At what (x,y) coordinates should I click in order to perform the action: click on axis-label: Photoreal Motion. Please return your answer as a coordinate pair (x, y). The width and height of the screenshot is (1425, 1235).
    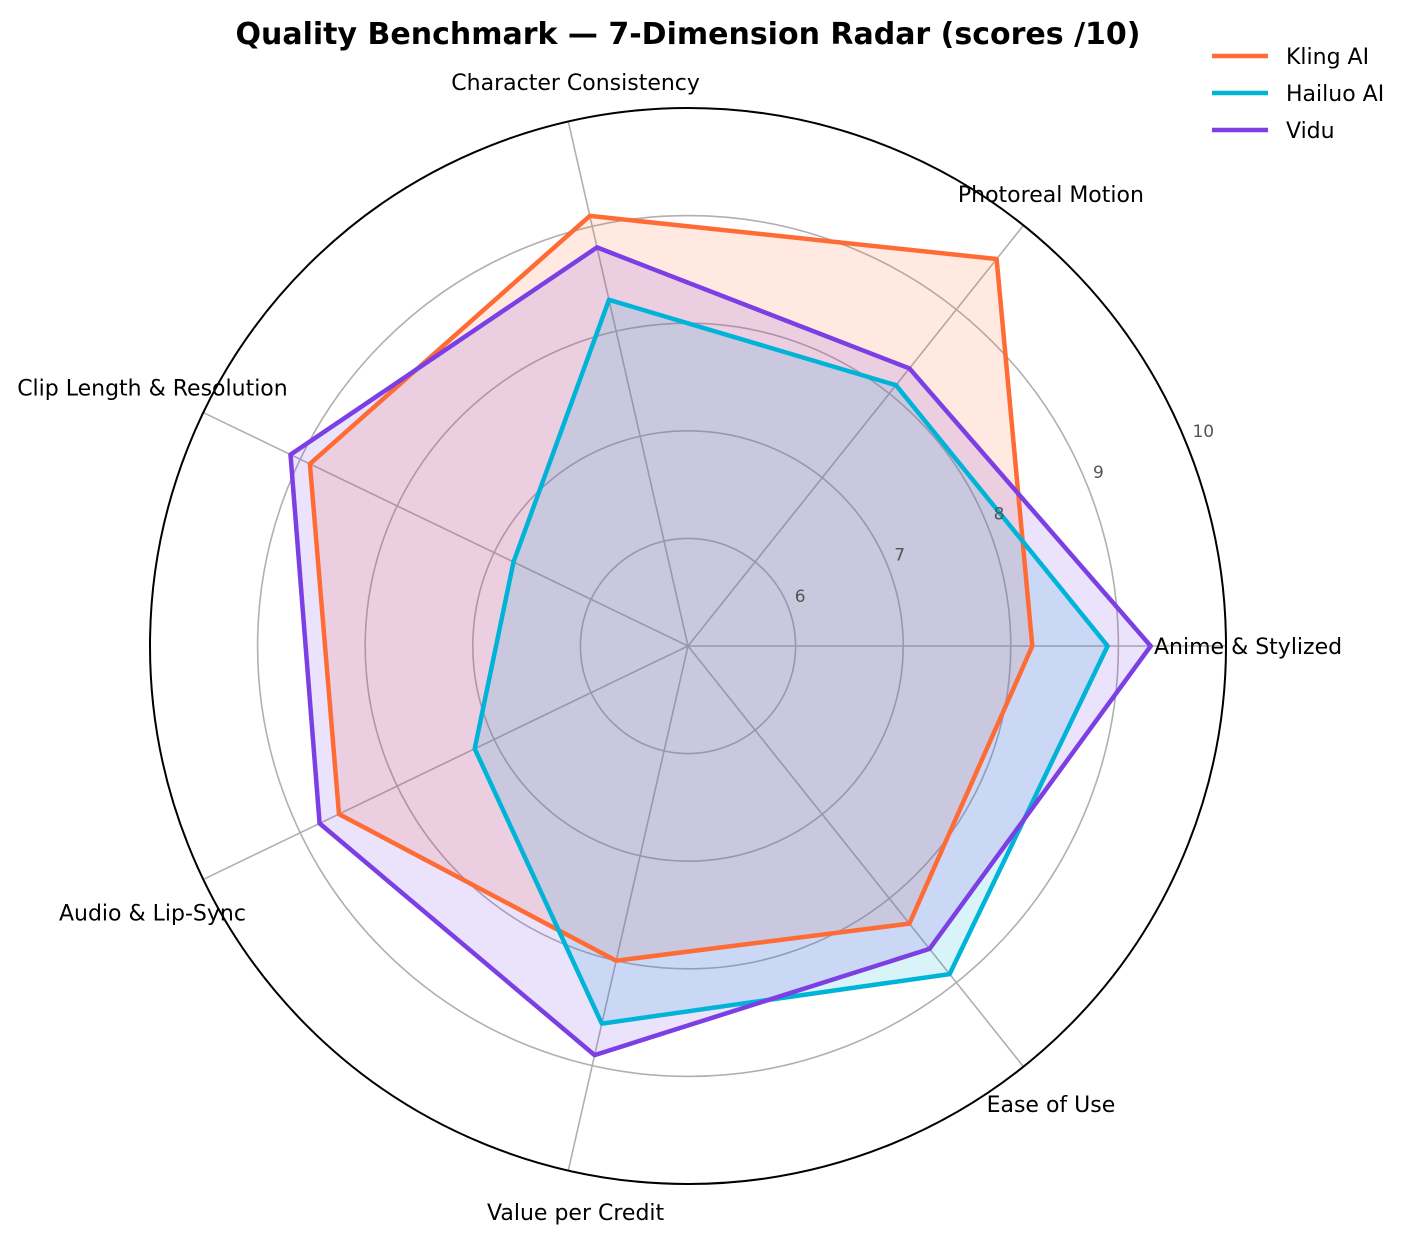
    Looking at the image, I should click on (1051, 195).